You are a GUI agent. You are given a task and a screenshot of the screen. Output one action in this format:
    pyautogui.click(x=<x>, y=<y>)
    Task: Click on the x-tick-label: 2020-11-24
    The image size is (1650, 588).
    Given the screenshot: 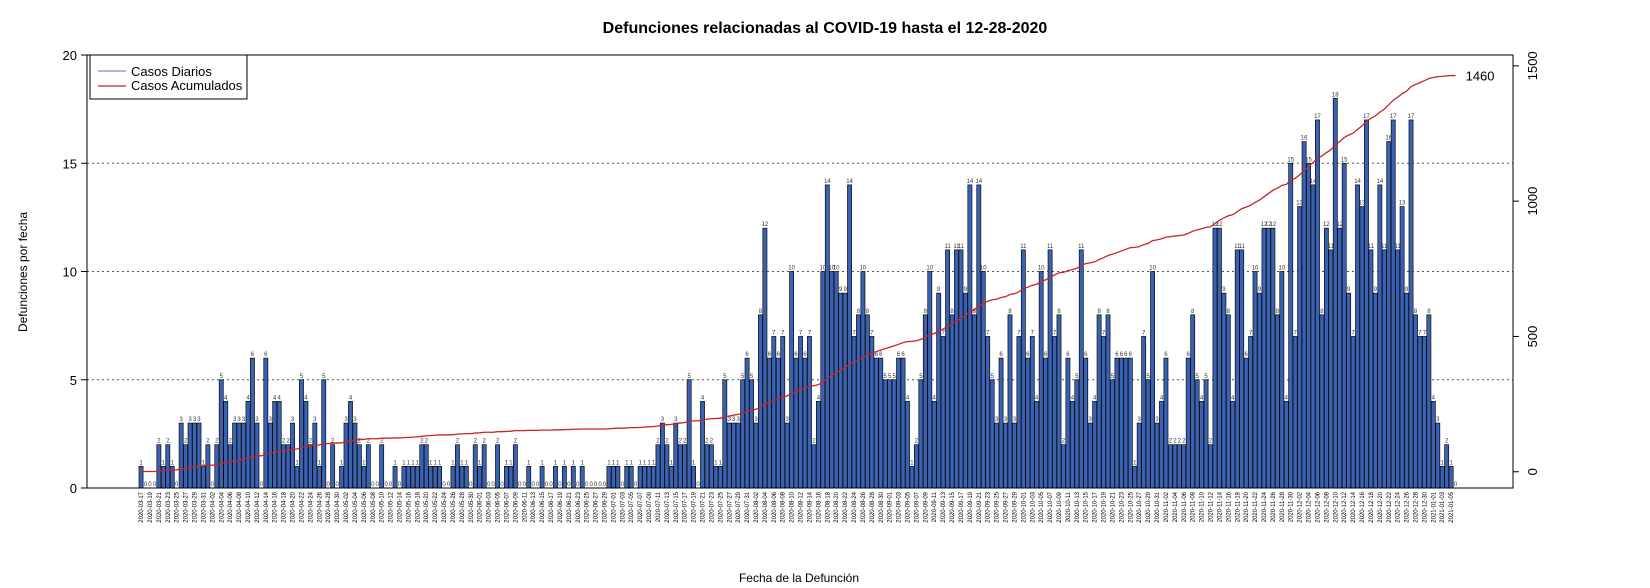 What is the action you would take?
    pyautogui.click(x=1265, y=506)
    